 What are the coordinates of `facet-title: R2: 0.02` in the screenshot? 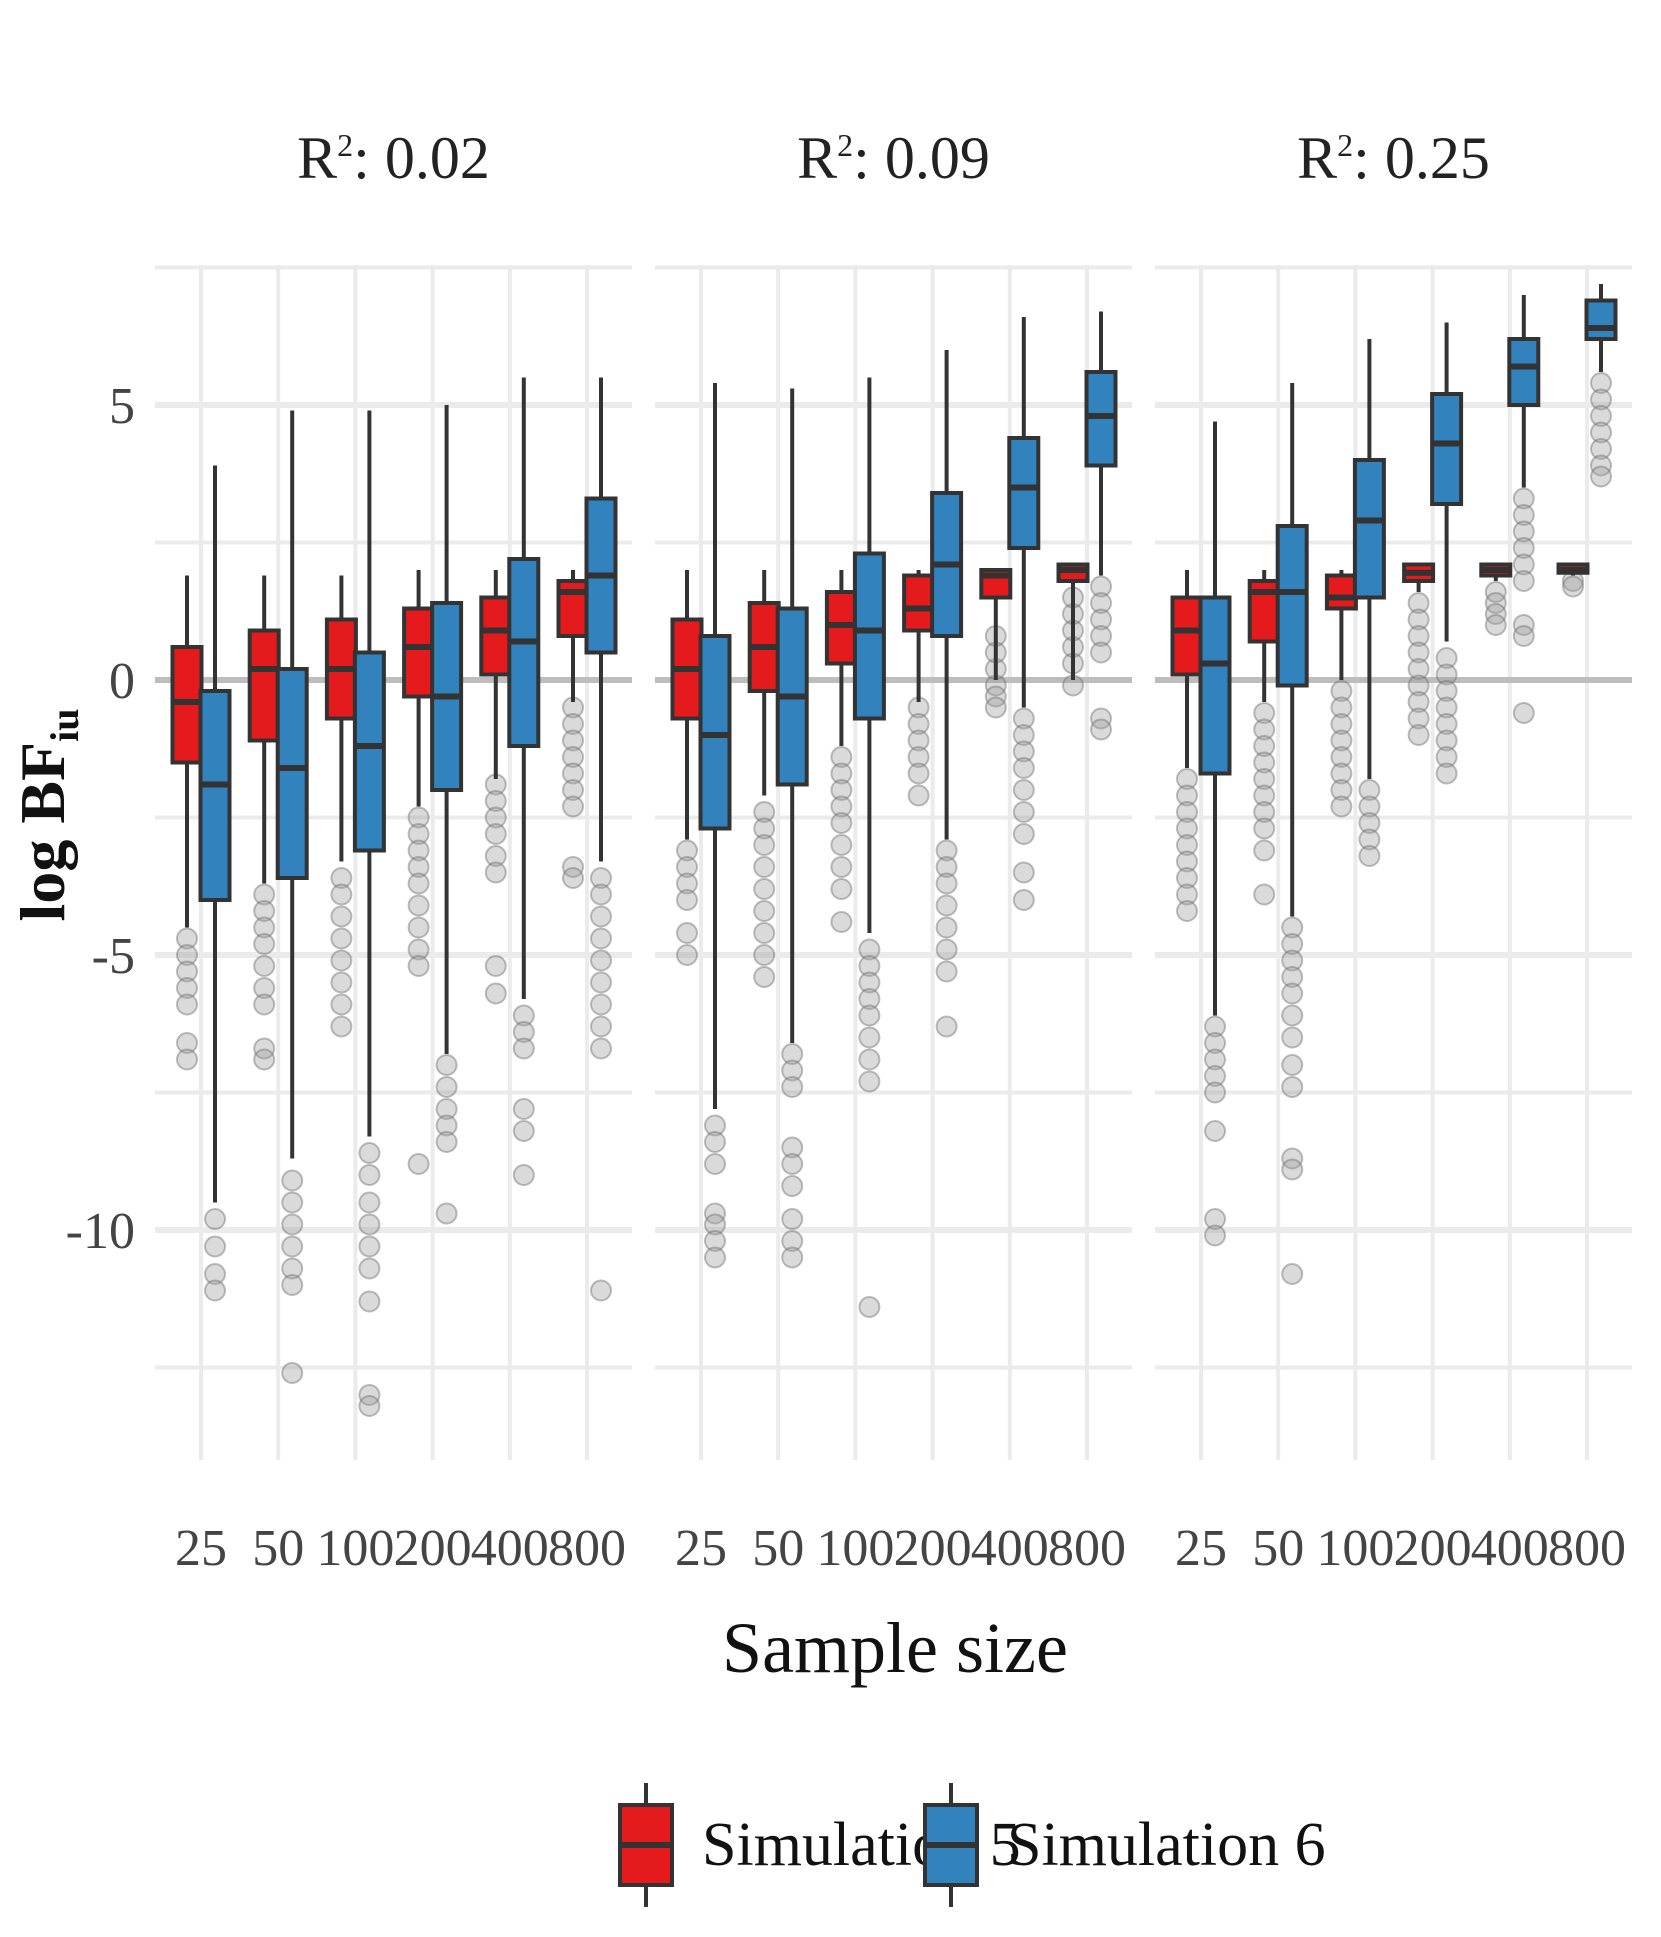 It's located at (393, 158).